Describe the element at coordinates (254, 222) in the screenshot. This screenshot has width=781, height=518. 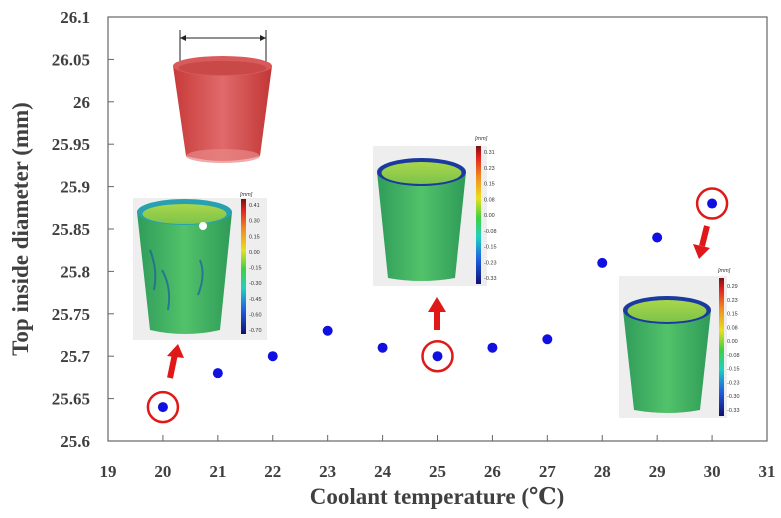
I see `colorbar-label: 0.30` at that location.